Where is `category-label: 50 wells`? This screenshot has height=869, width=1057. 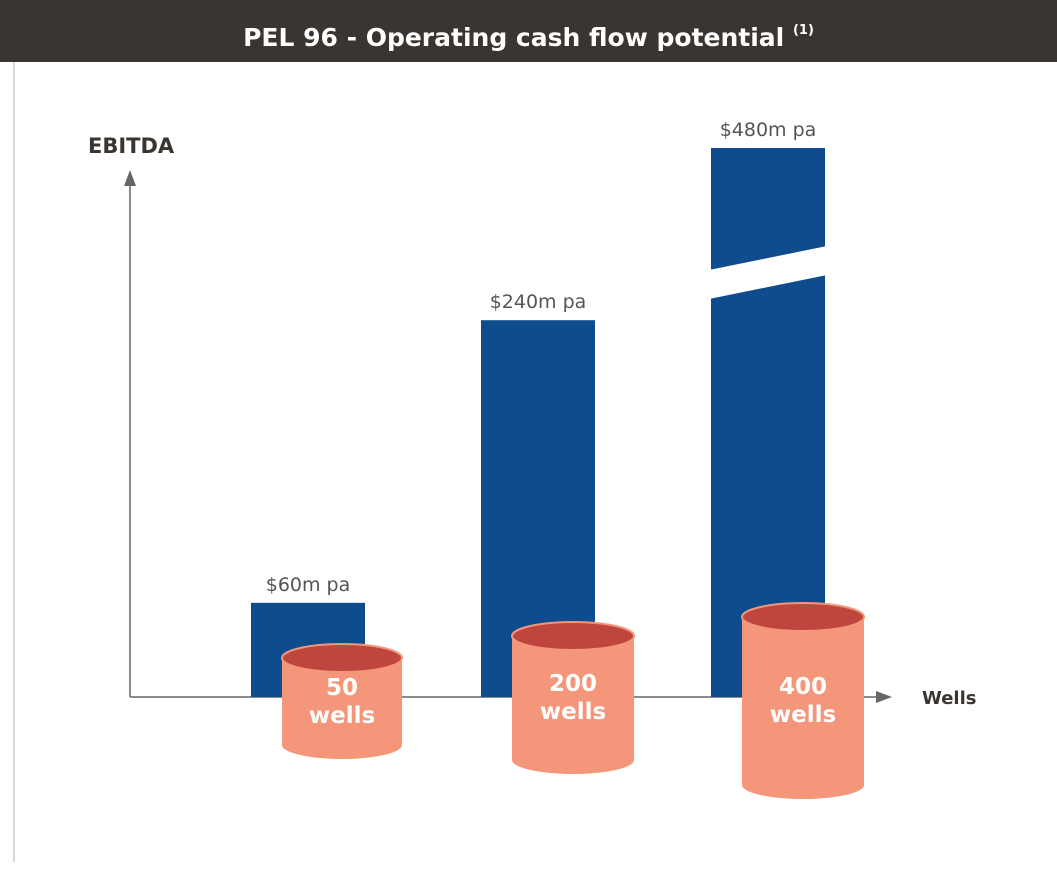 category-label: 50 wells is located at coordinates (342, 701).